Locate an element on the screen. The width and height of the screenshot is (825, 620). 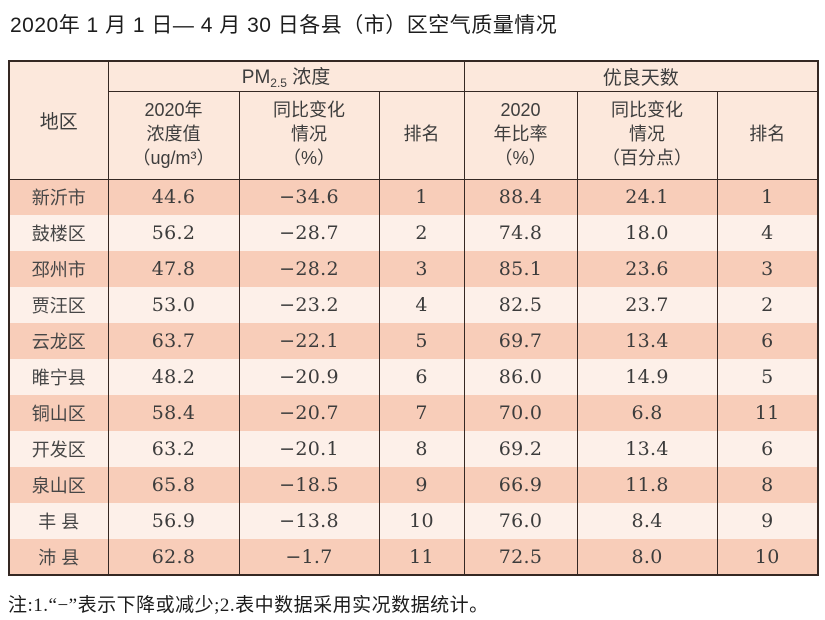
value-cell: 86.0 is located at coordinates (521, 377).